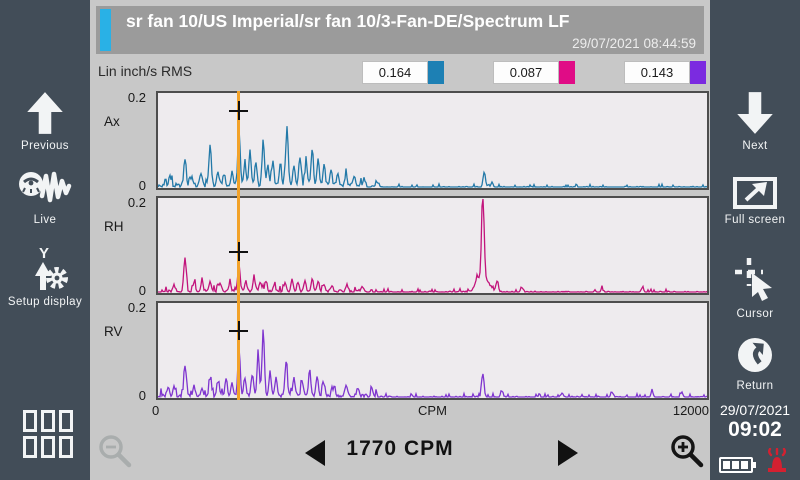 Image resolution: width=800 pixels, height=480 pixels. What do you see at coordinates (755, 146) in the screenshot?
I see `next-label: Next` at bounding box center [755, 146].